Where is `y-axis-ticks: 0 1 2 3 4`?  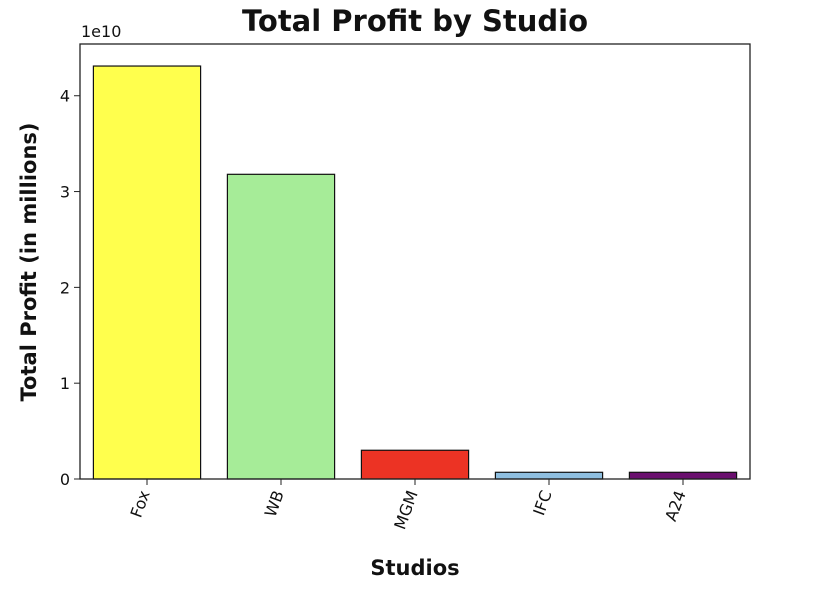
y-axis-ticks: 0 1 2 3 4 is located at coordinates (70, 288).